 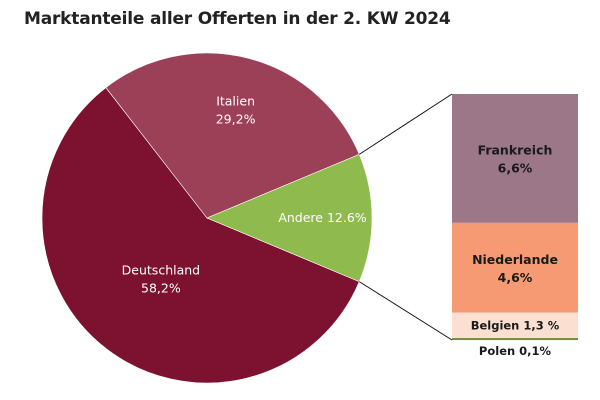 What do you see at coordinates (515, 351) in the screenshot?
I see `bar-label-polen: Polen 0,1%` at bounding box center [515, 351].